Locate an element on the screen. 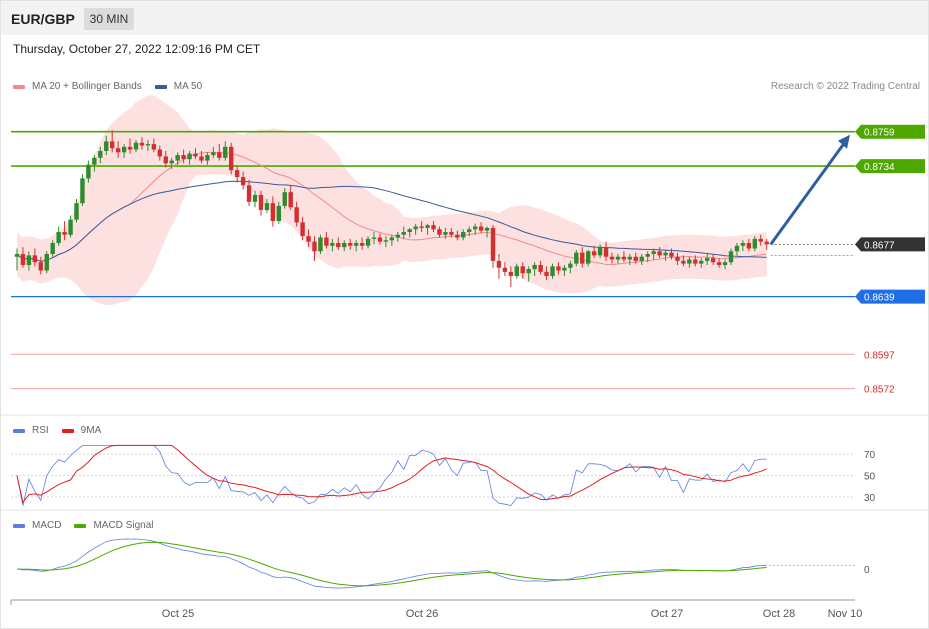 Image resolution: width=929 pixels, height=629 pixels. rsi-ma-line is located at coordinates (391, 474).